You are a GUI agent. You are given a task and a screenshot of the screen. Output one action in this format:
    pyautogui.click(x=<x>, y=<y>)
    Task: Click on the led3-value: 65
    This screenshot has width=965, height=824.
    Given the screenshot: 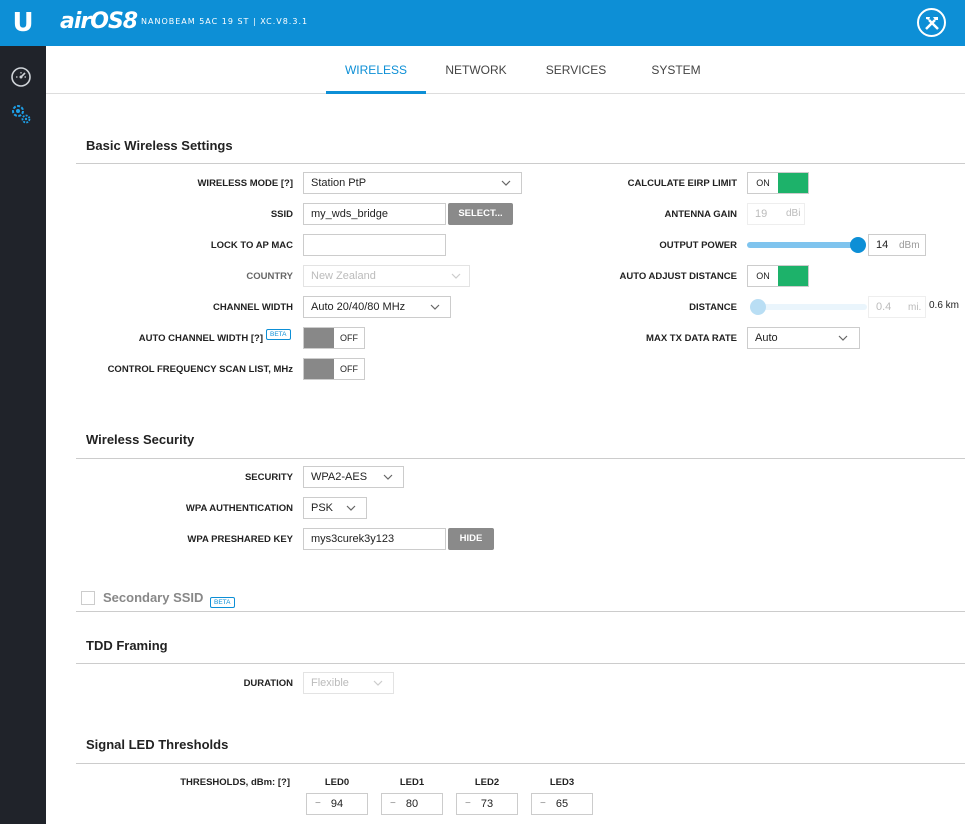 What is the action you would take?
    pyautogui.click(x=562, y=804)
    